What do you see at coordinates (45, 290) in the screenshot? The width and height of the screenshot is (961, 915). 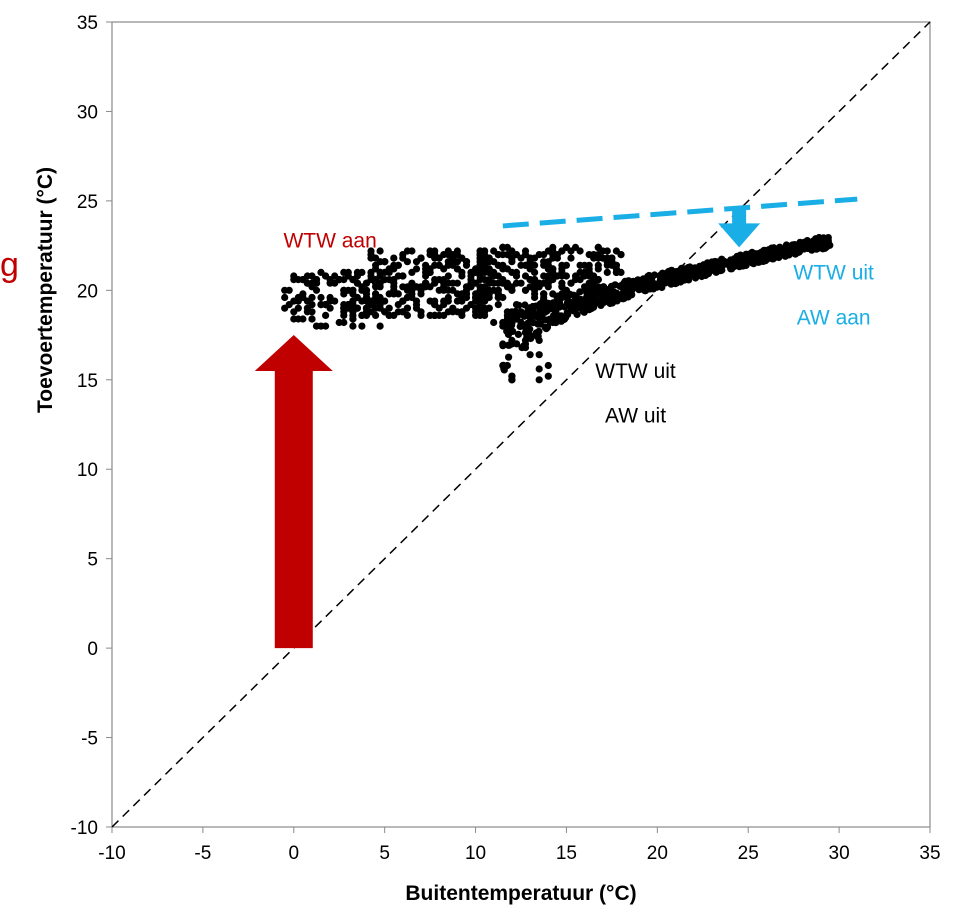 I see `y-axis-title: Toevoertemperatuur (°C)` at bounding box center [45, 290].